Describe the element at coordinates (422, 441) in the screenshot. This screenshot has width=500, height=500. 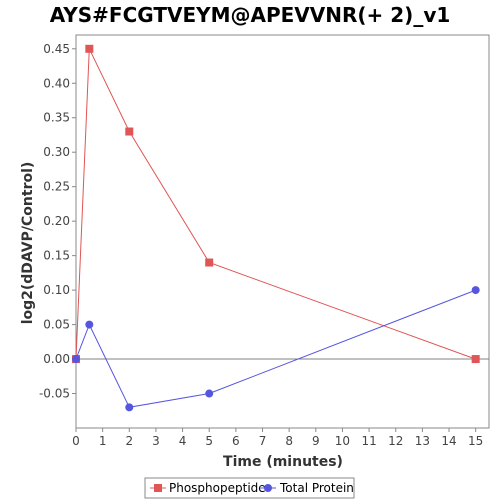
I see `x-tick-label: 13` at that location.